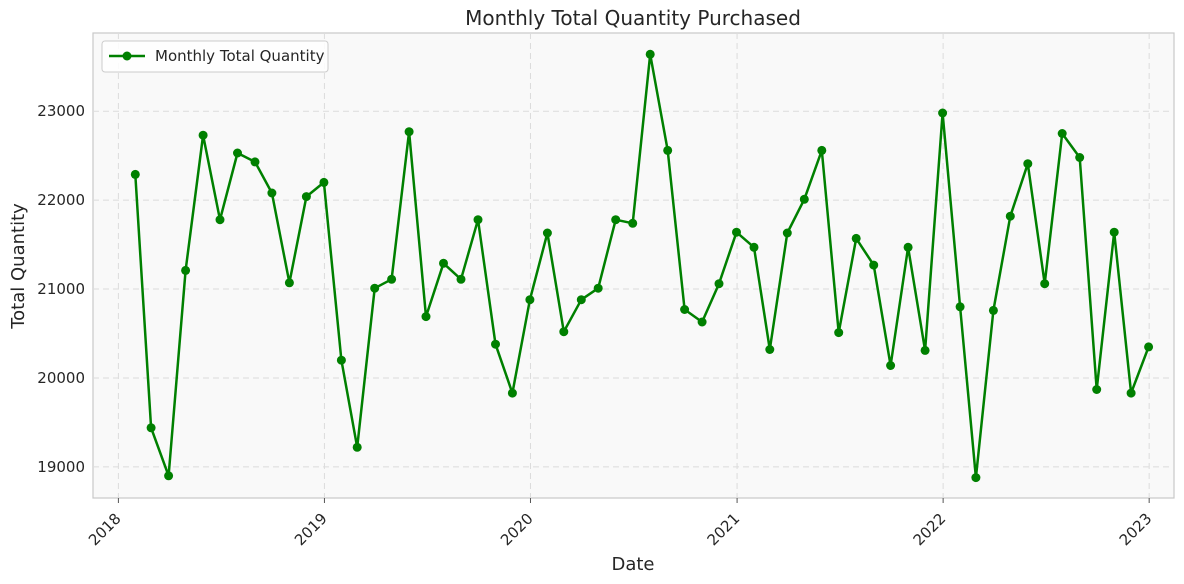  Describe the element at coordinates (632, 564) in the screenshot. I see `x-axis-label: Date` at that location.